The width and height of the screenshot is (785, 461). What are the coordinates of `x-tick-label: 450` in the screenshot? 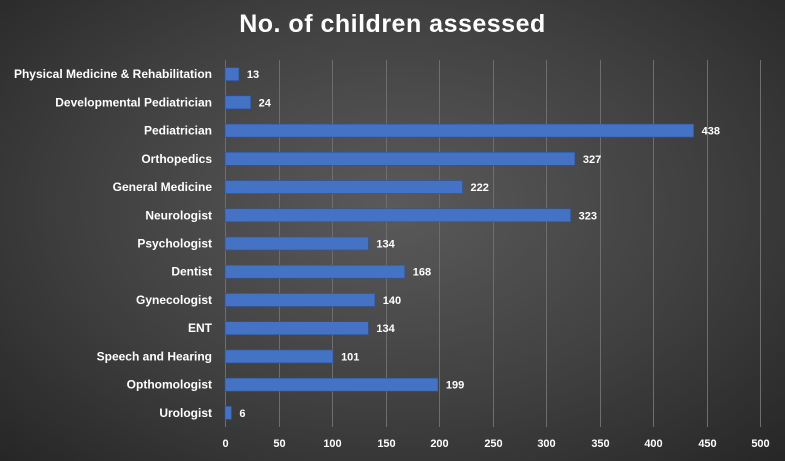 It's located at (707, 444).